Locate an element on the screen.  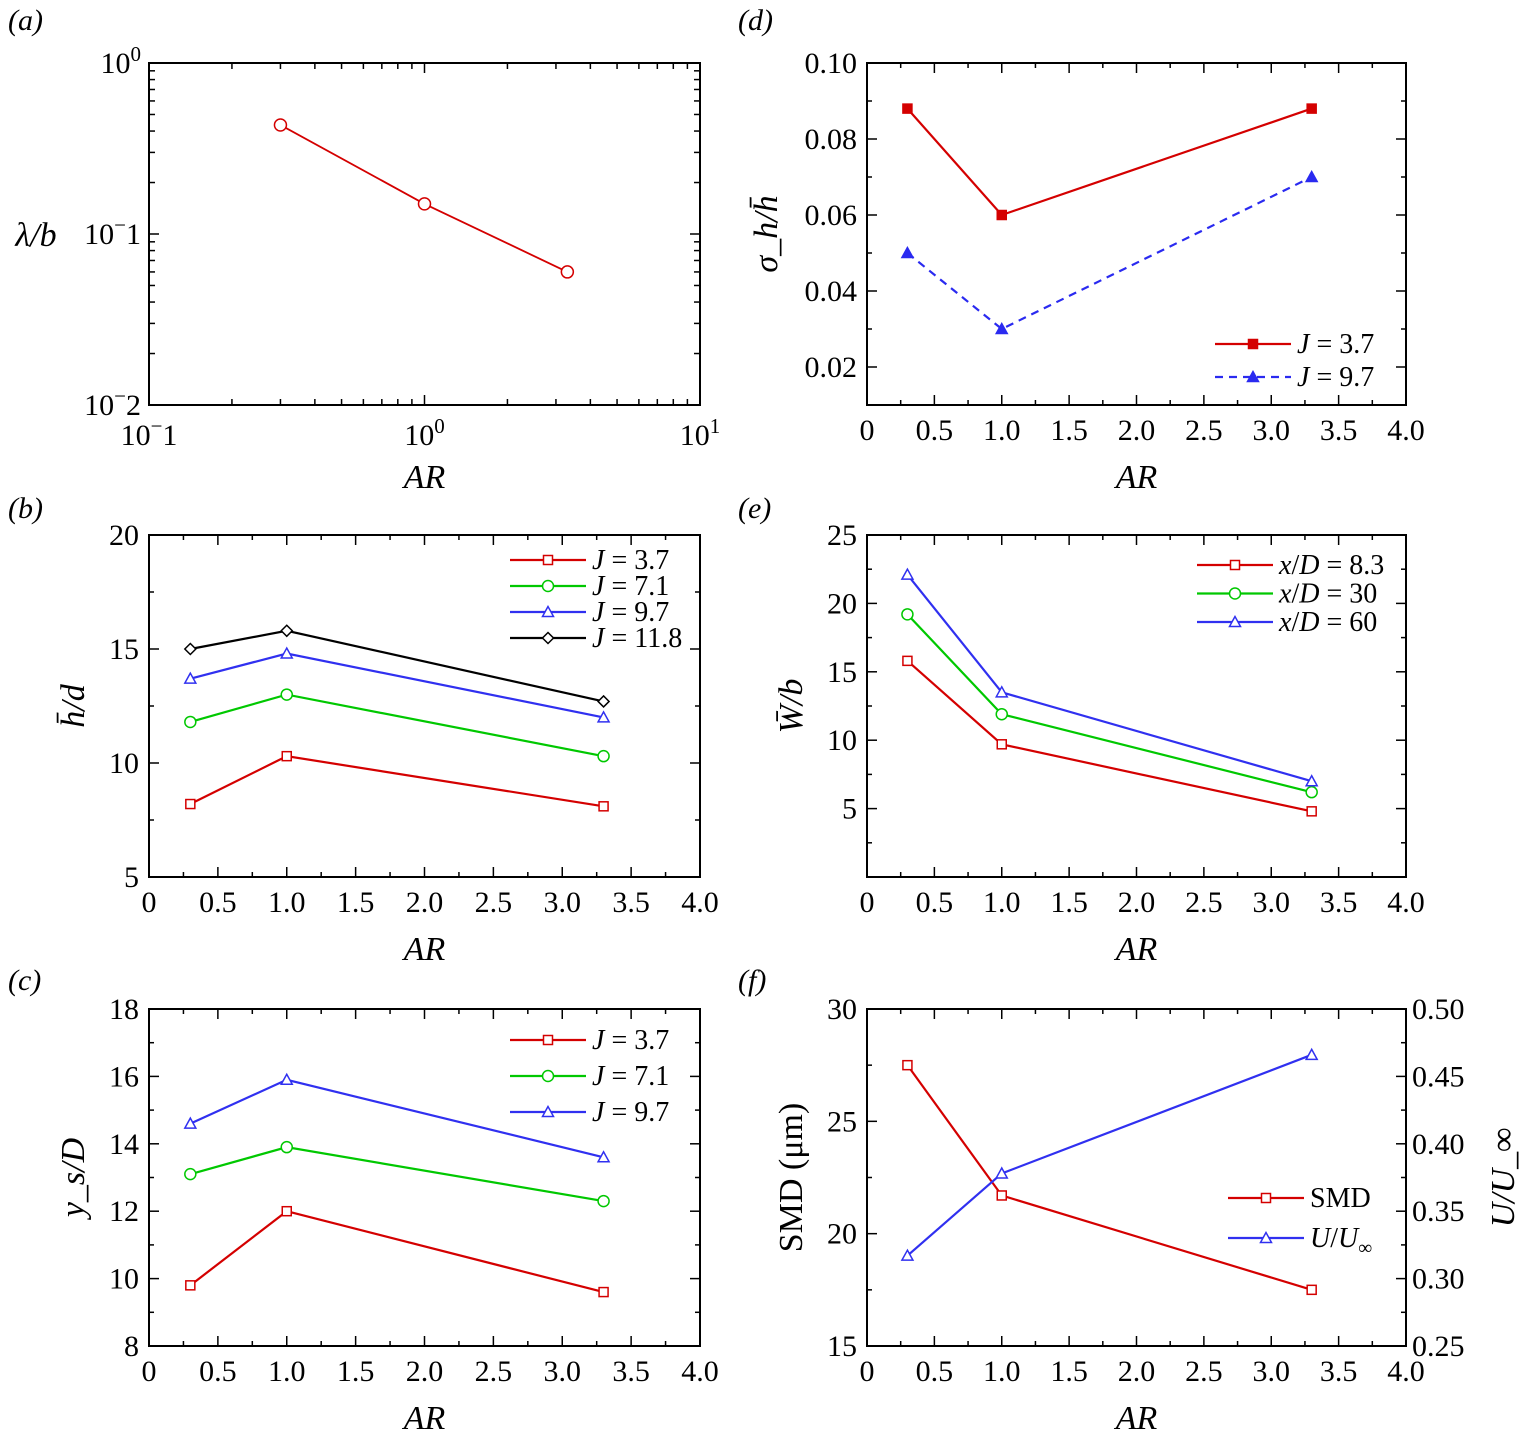
legend: J = 3.7J = 7.1J = 9.7J = 11.8 is located at coordinates (596, 599).